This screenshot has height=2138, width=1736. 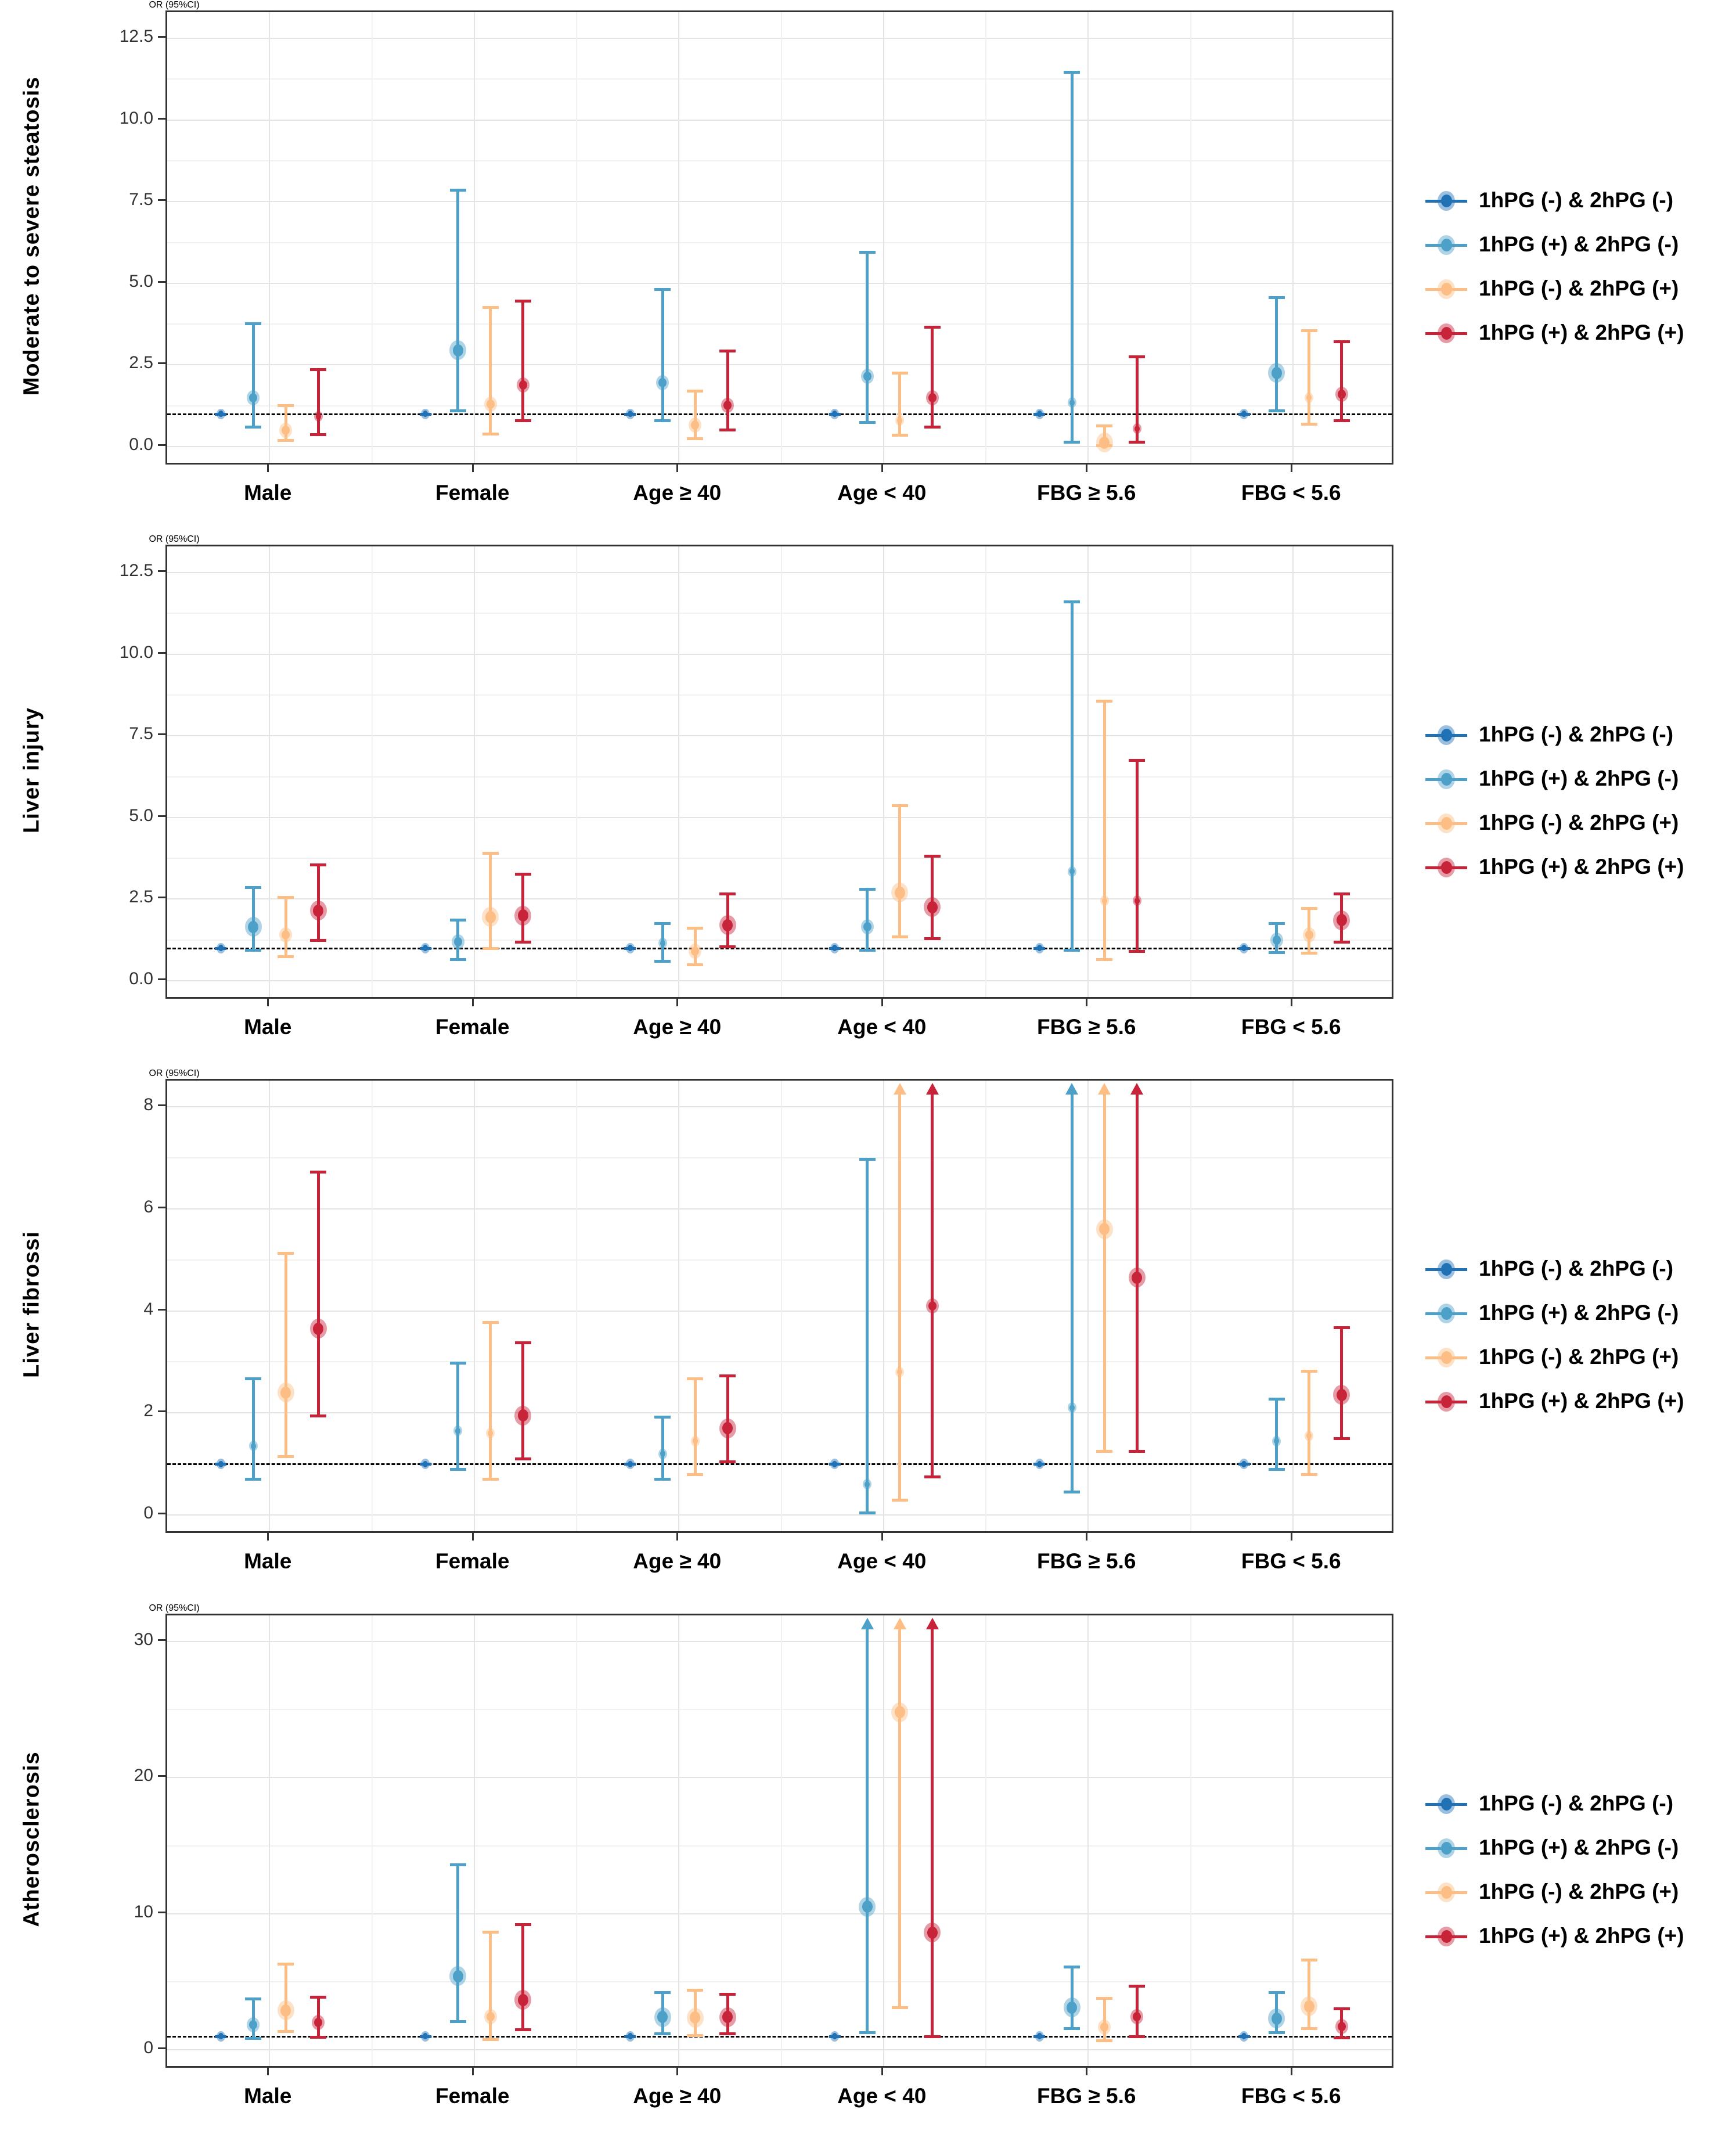 I want to click on legend-item: 1hPG (-) & 2hPG (-), so click(x=1579, y=1270).